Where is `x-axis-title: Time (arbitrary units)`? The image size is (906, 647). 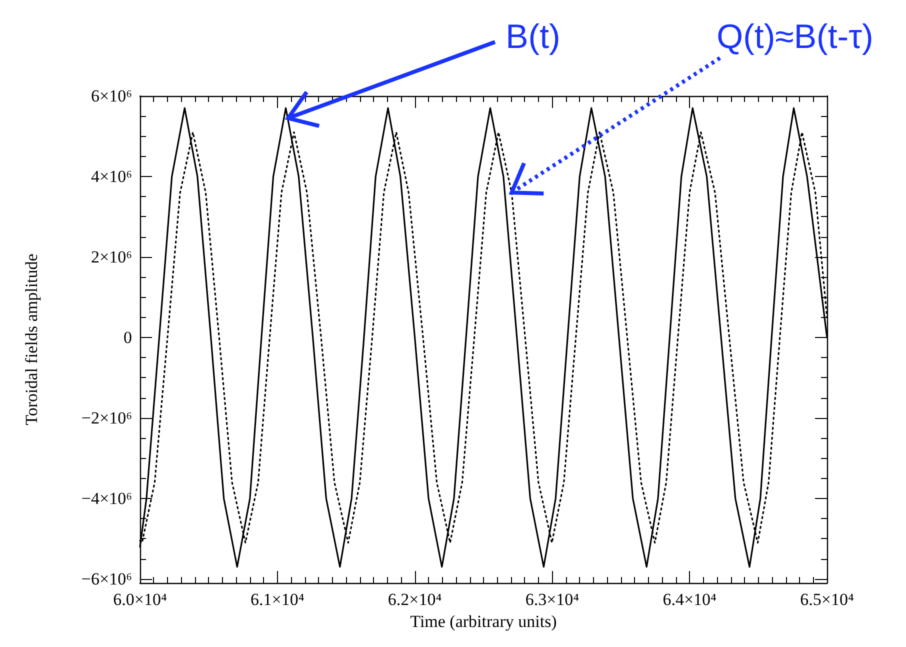
x-axis-title: Time (arbitrary units) is located at coordinates (483, 621).